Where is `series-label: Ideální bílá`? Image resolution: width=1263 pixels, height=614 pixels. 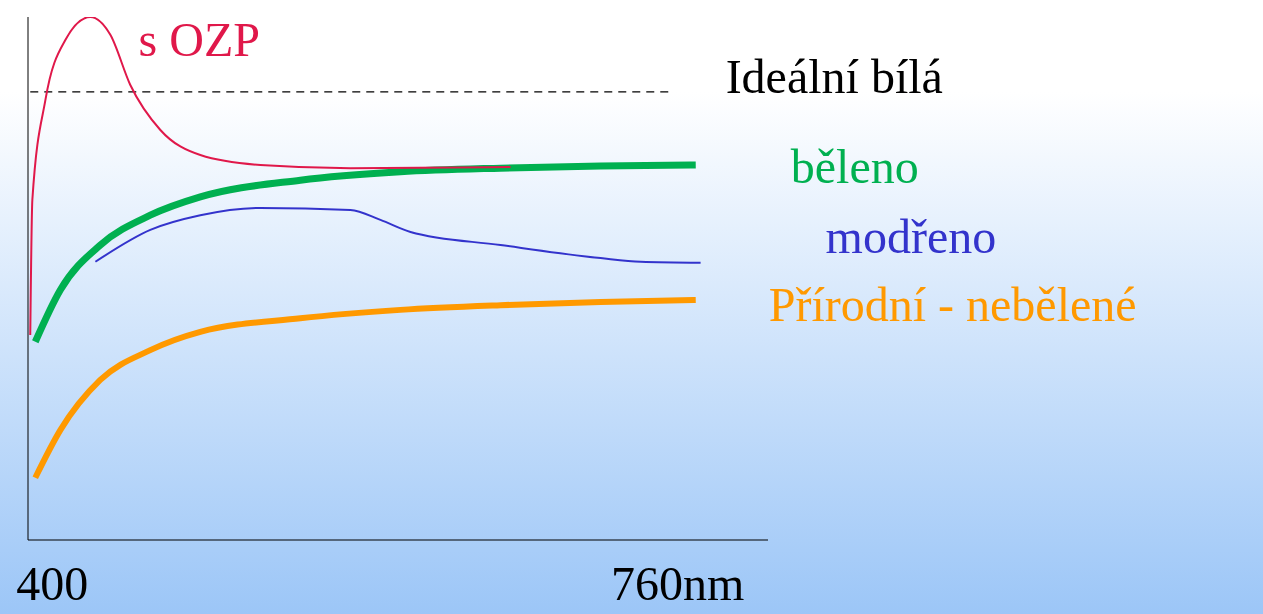
series-label: Ideální bílá is located at coordinates (834, 76).